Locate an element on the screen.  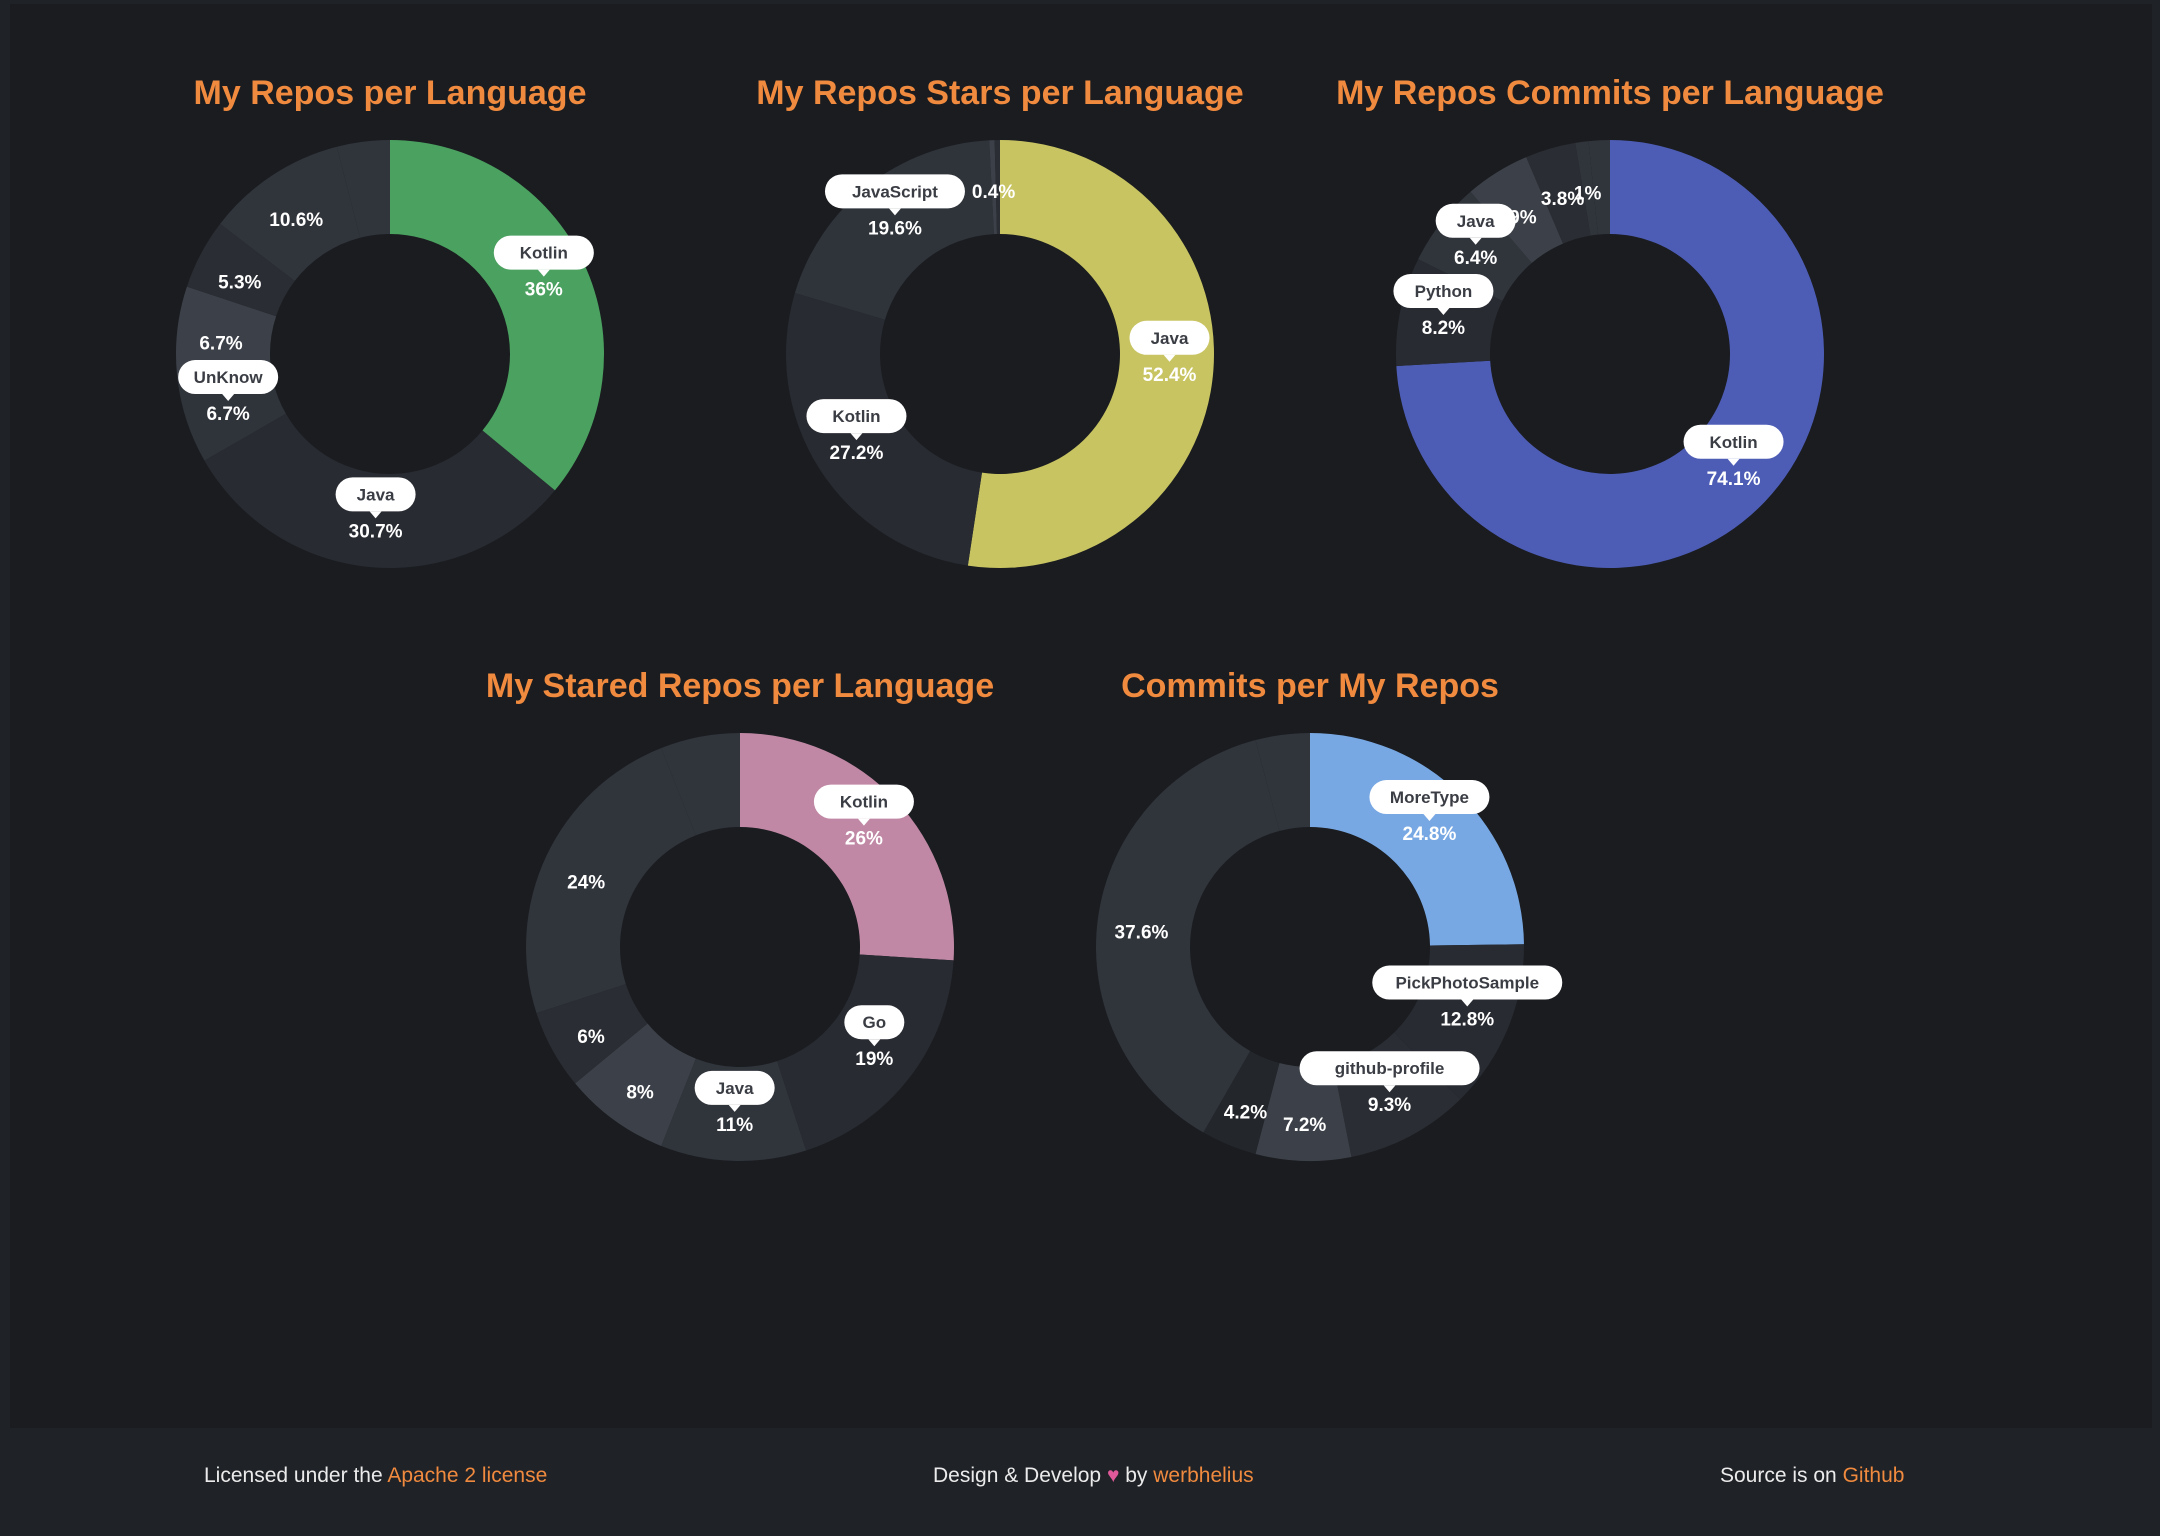
slice-value-label: 19% is located at coordinates (874, 1059).